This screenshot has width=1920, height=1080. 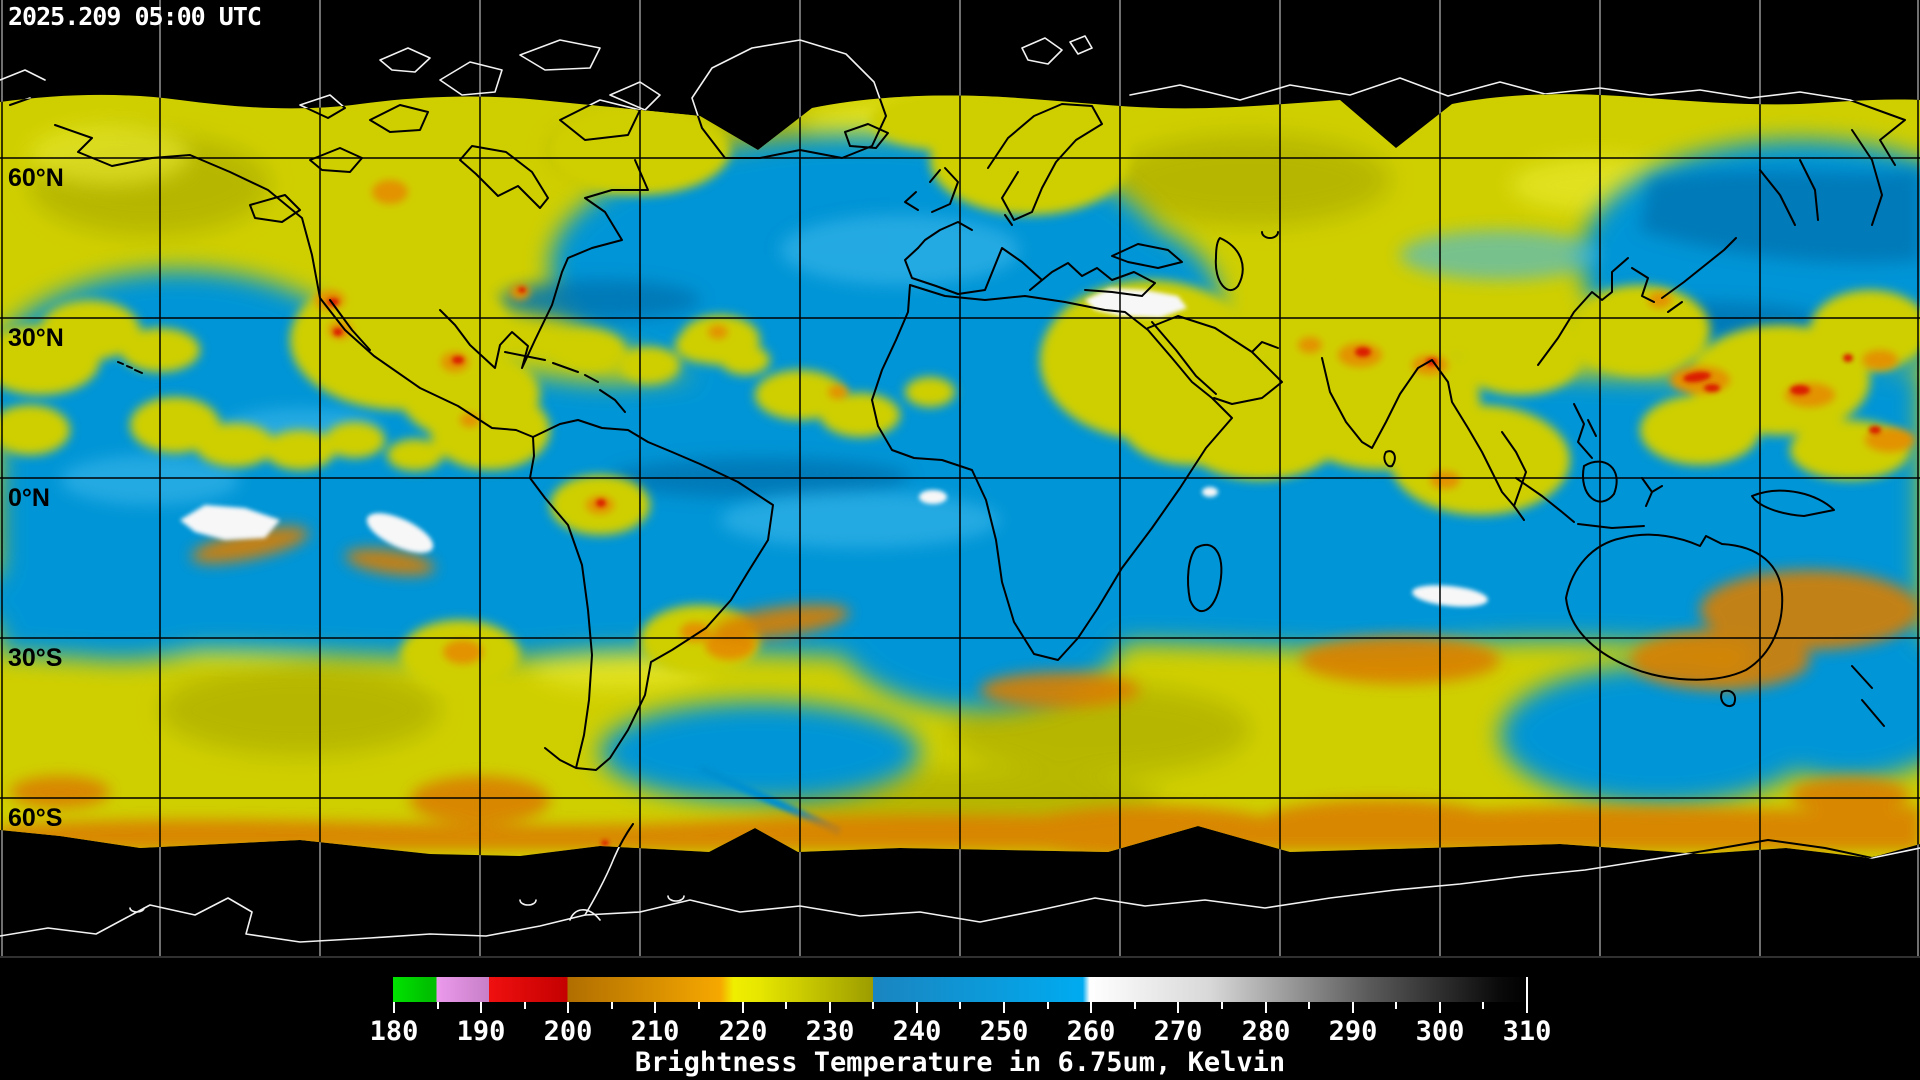 What do you see at coordinates (35, 658) in the screenshot?
I see `lat-label-30s: 30°S` at bounding box center [35, 658].